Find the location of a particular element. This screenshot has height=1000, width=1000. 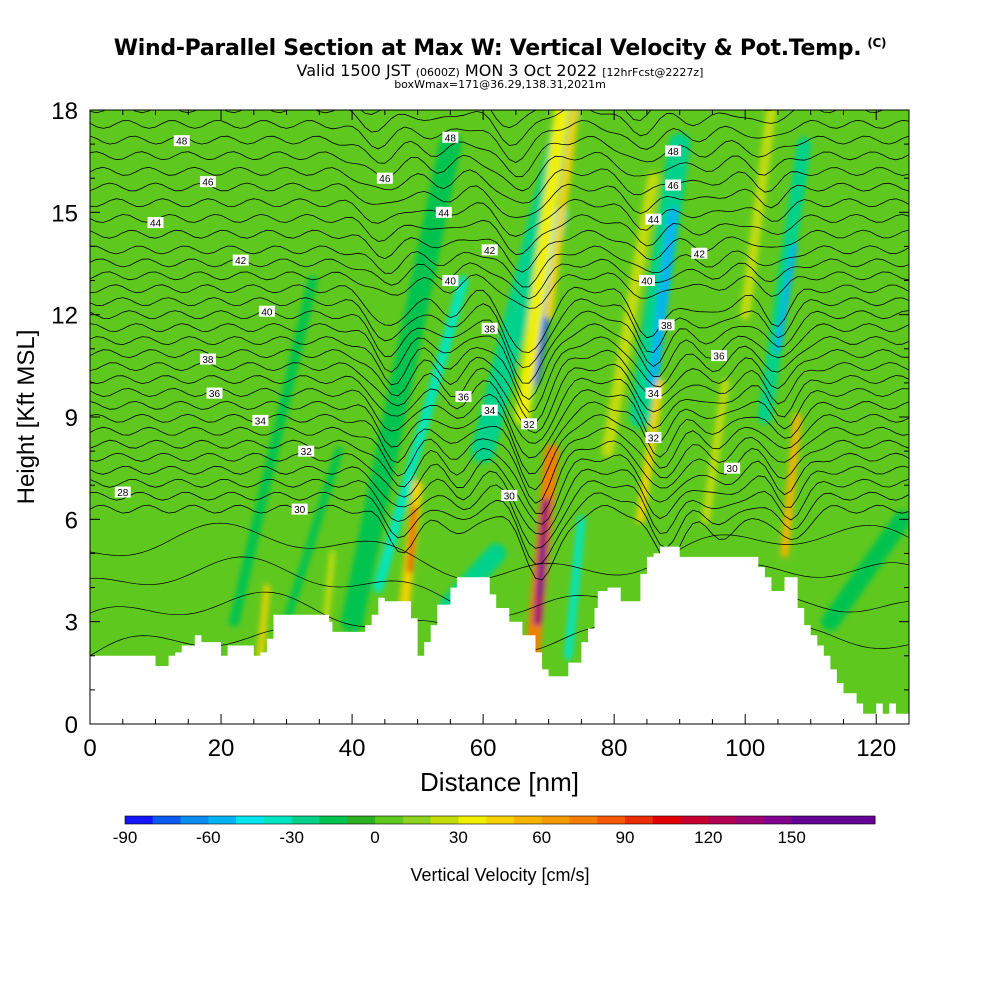

contour-label-text: 40 is located at coordinates (451, 282).